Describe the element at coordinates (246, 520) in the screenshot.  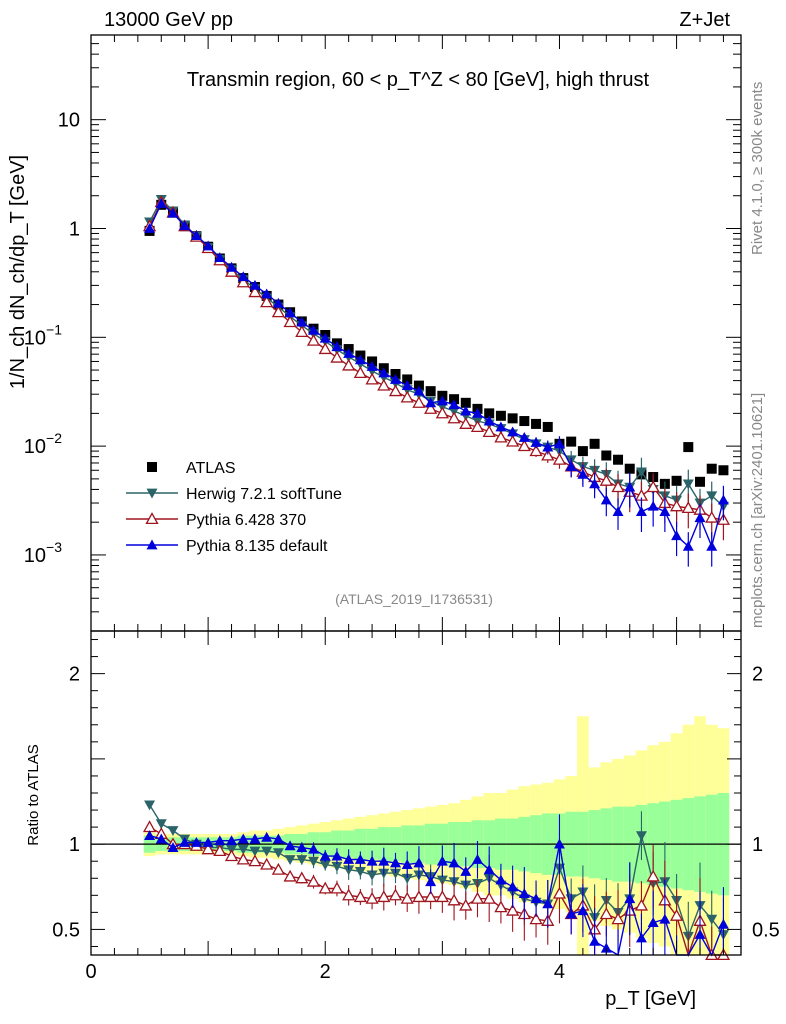
I see `legend-label-pythia-6-428-370: Pythia 6.428 370` at that location.